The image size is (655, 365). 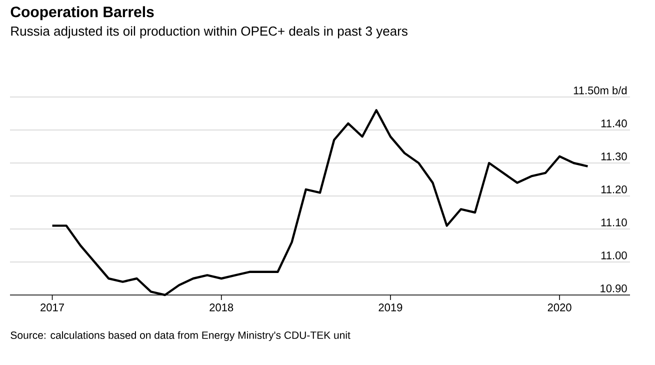 What do you see at coordinates (613, 288) in the screenshot?
I see `y-tick-label: 10.90` at bounding box center [613, 288].